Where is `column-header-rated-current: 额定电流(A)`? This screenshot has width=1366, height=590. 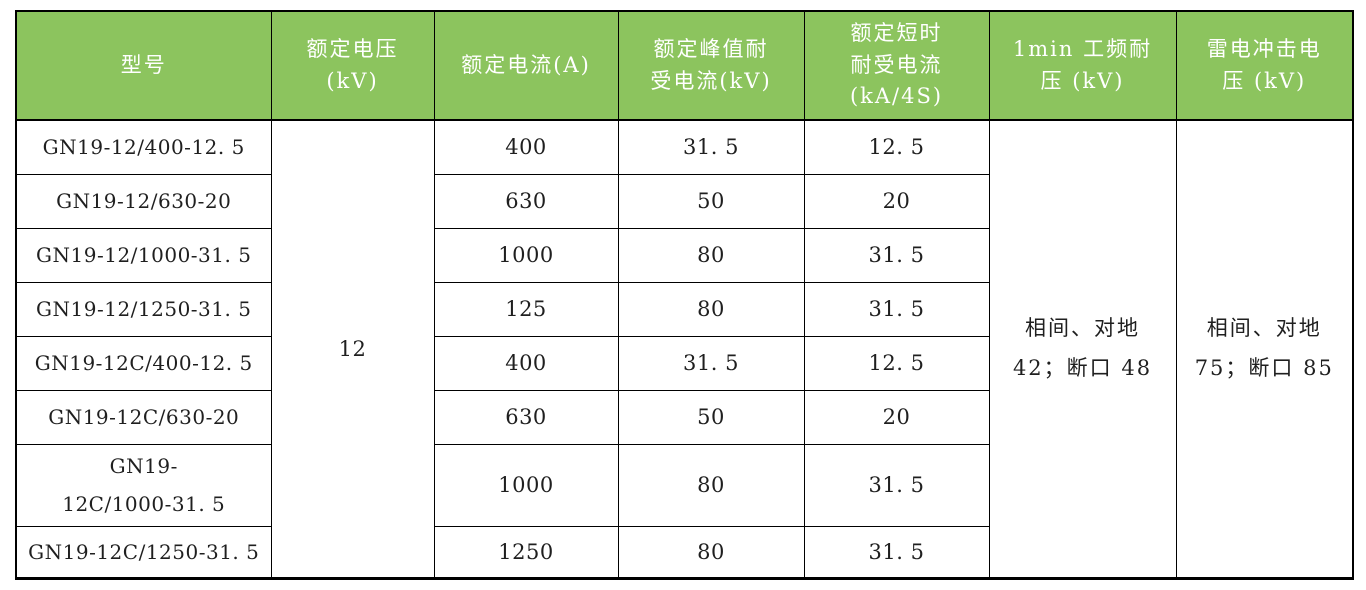
column-header-rated-current: 额定电流(A) is located at coordinates (526, 65).